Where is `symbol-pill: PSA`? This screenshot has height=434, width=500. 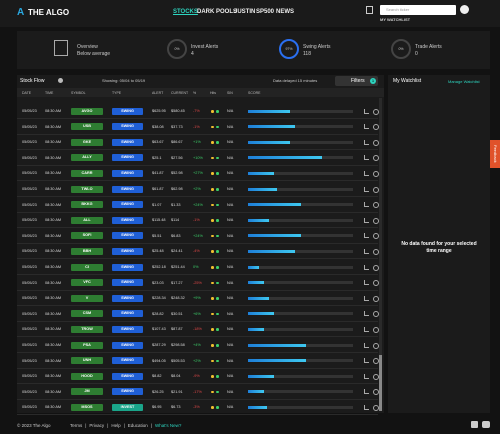 symbol-pill: PSA is located at coordinates (87, 345).